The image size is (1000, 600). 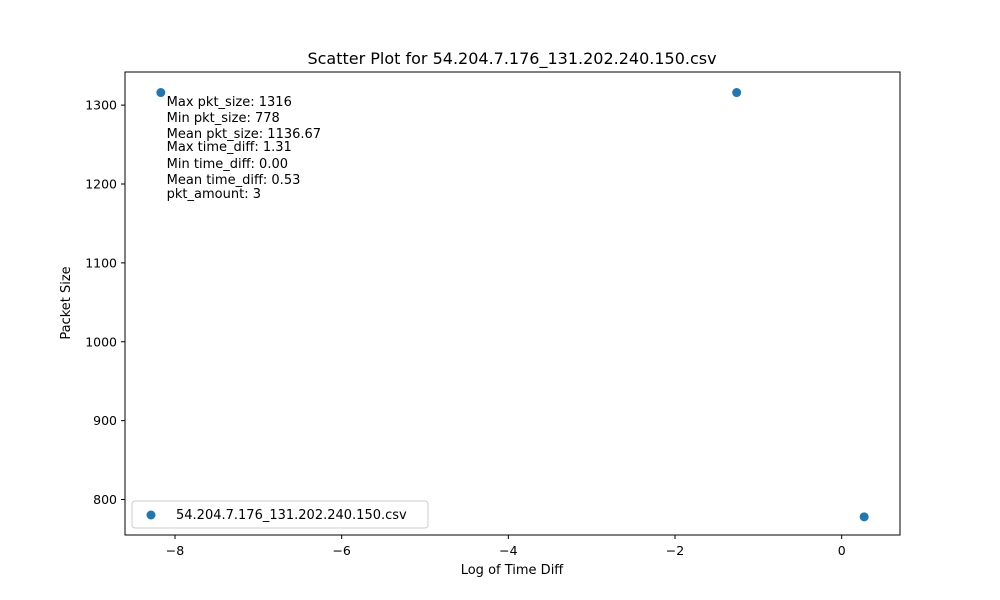 What do you see at coordinates (675, 550) in the screenshot?
I see `x-tick-label: −2` at bounding box center [675, 550].